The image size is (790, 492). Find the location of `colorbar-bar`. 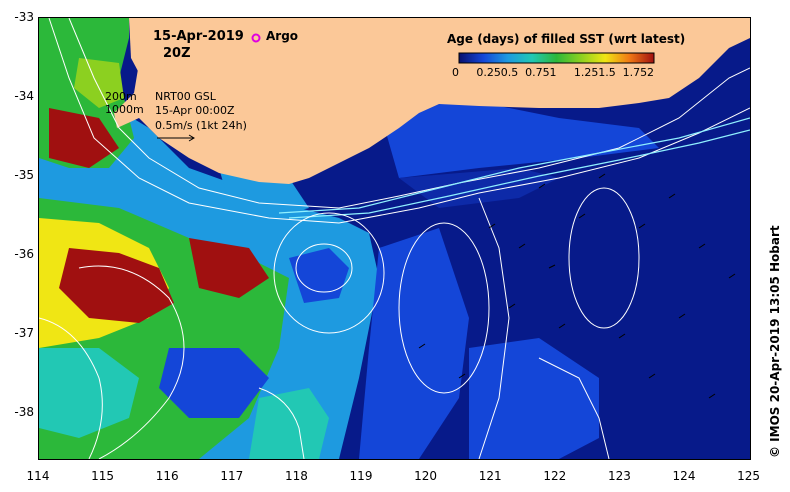

colorbar-bar is located at coordinates (556, 58).